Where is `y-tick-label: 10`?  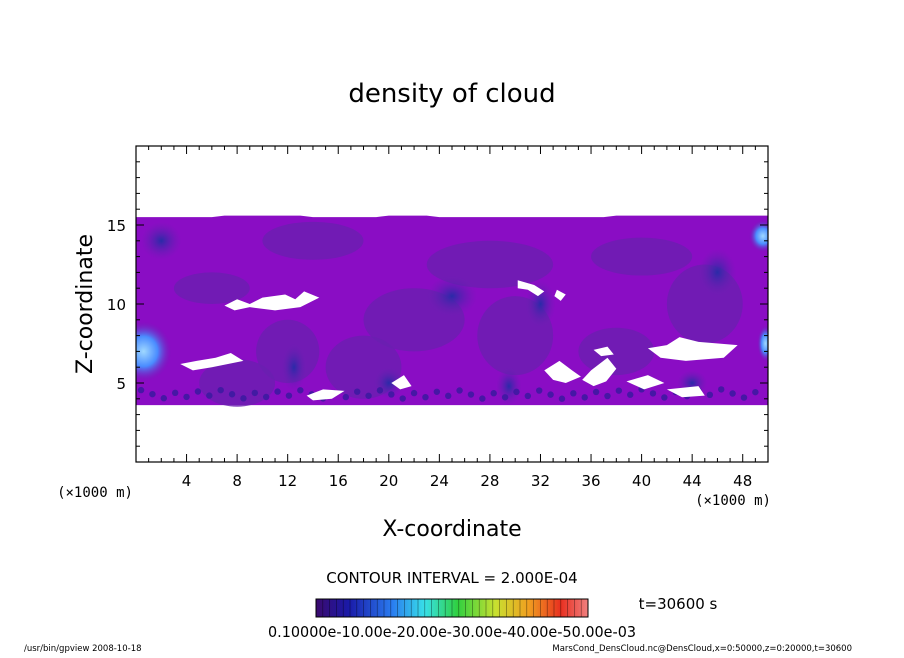
y-tick-label: 10 is located at coordinates (116, 305).